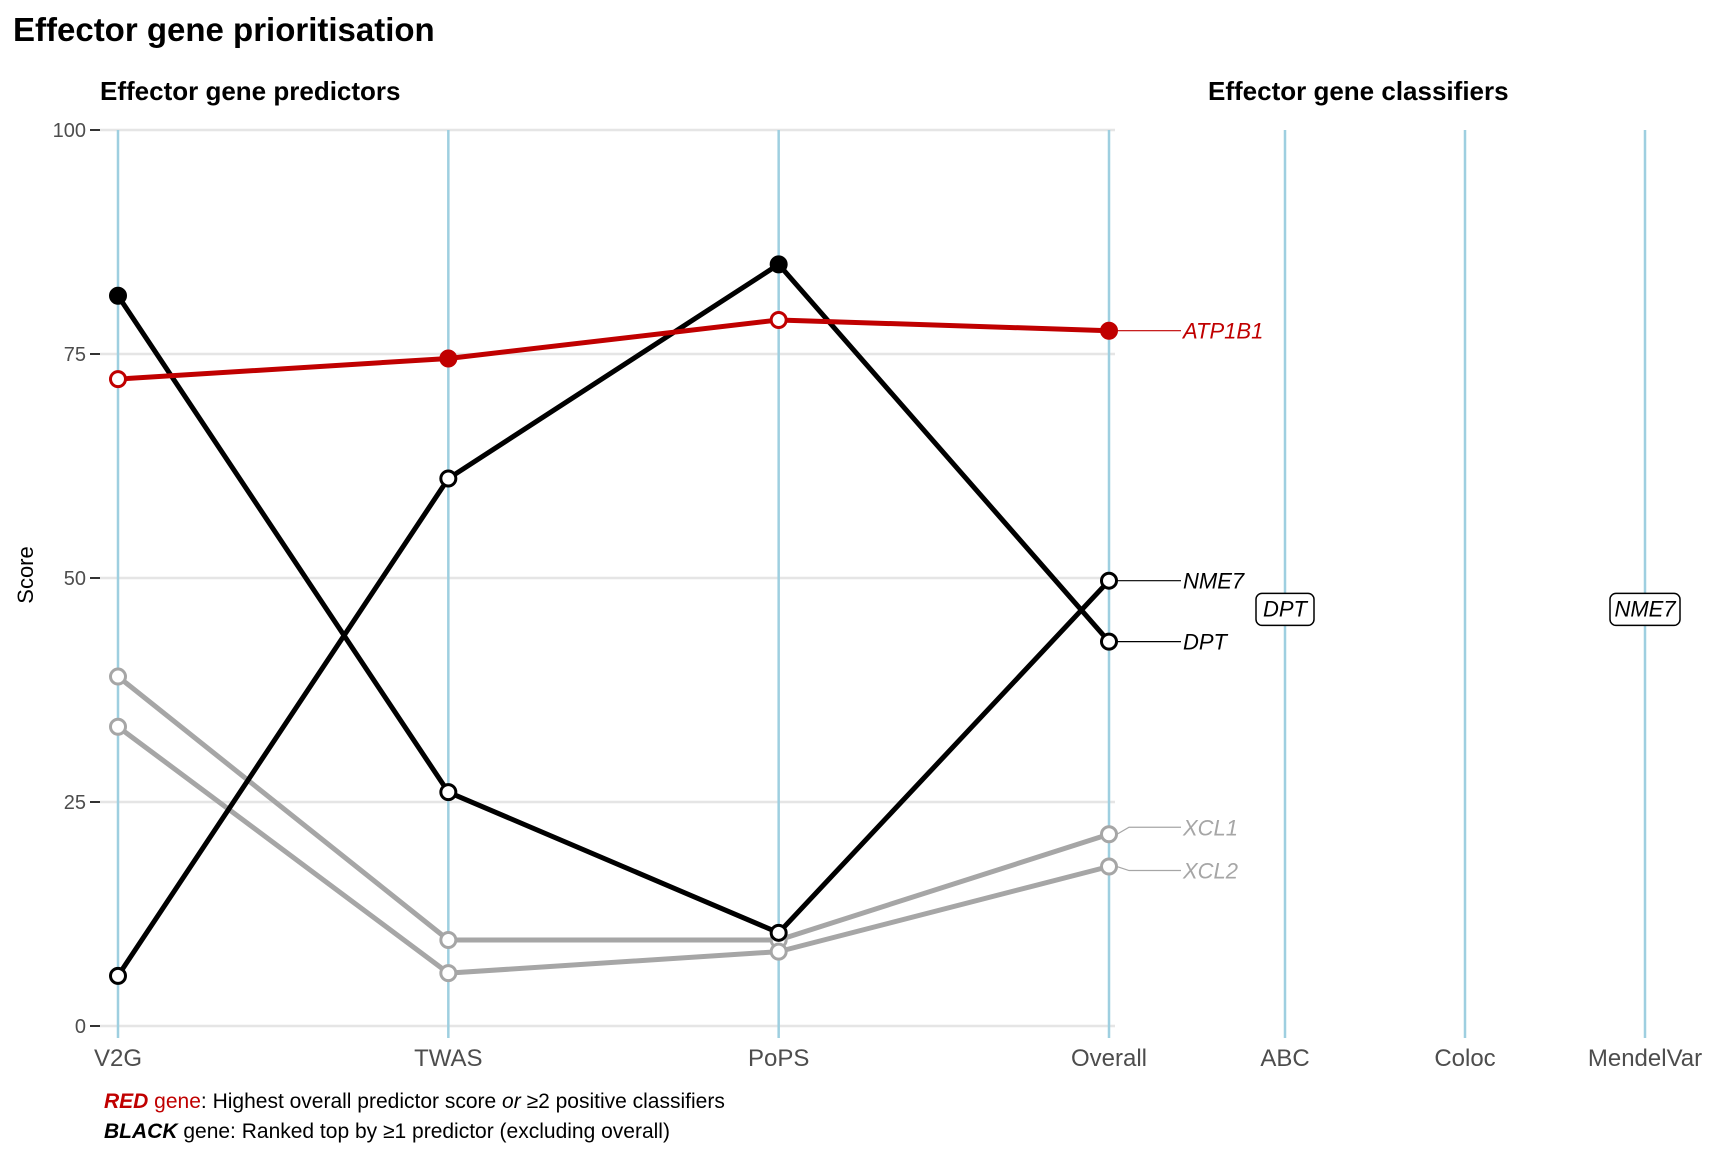  What do you see at coordinates (141, 1131) in the screenshot?
I see `caption-black-key: BLACK` at bounding box center [141, 1131].